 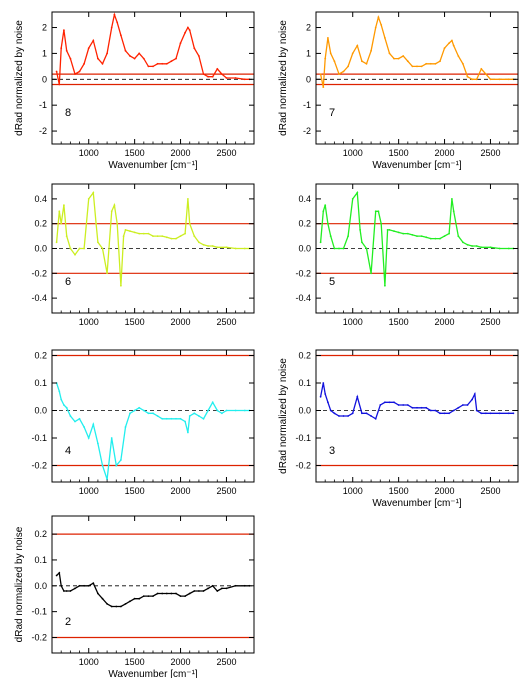 I want to click on x-axis-label: Wavenumber [cm⁻¹], so click(x=153, y=165).